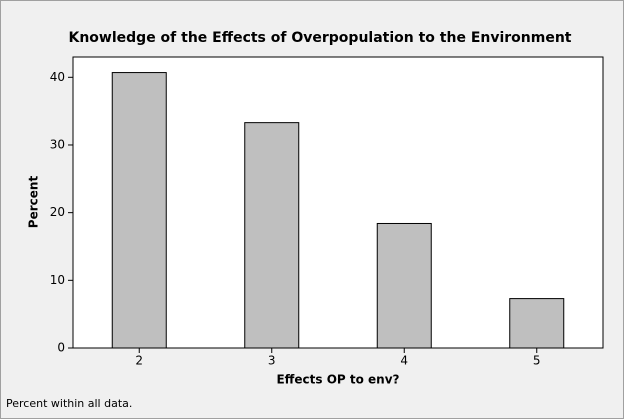  What do you see at coordinates (337, 380) in the screenshot?
I see `x-axis-label: Effects OP to env?` at bounding box center [337, 380].